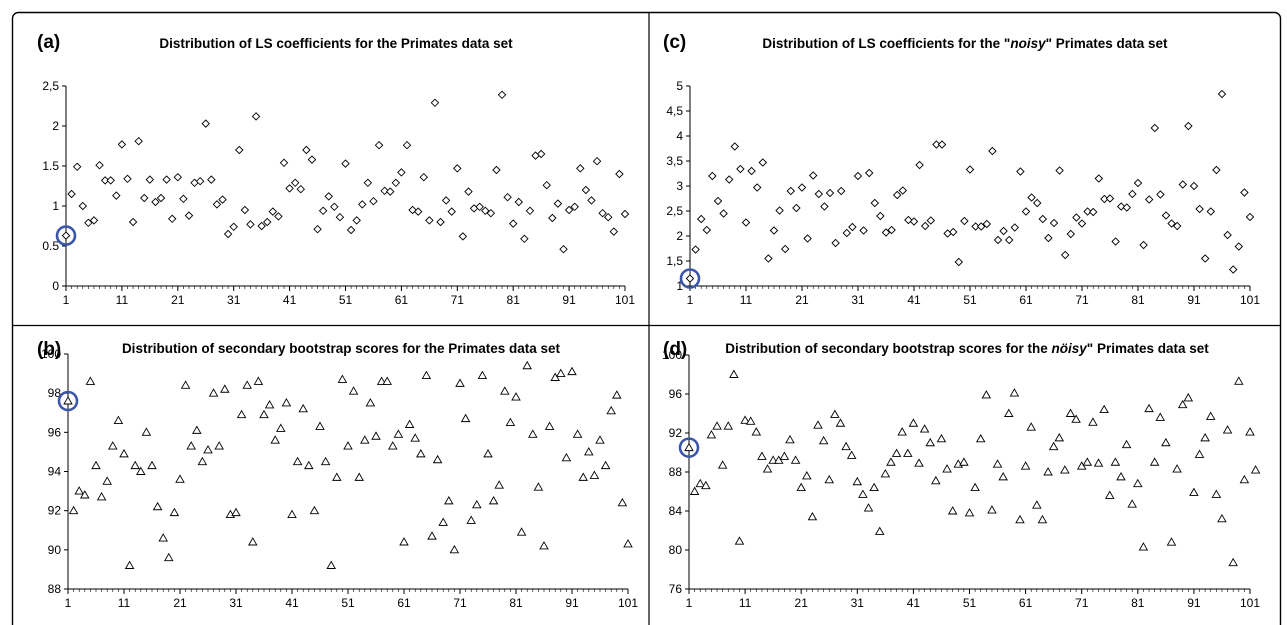 This screenshot has height=625, width=1287. What do you see at coordinates (514, 300) in the screenshot?
I see `panel-a-x-tick-label: 81` at bounding box center [514, 300].